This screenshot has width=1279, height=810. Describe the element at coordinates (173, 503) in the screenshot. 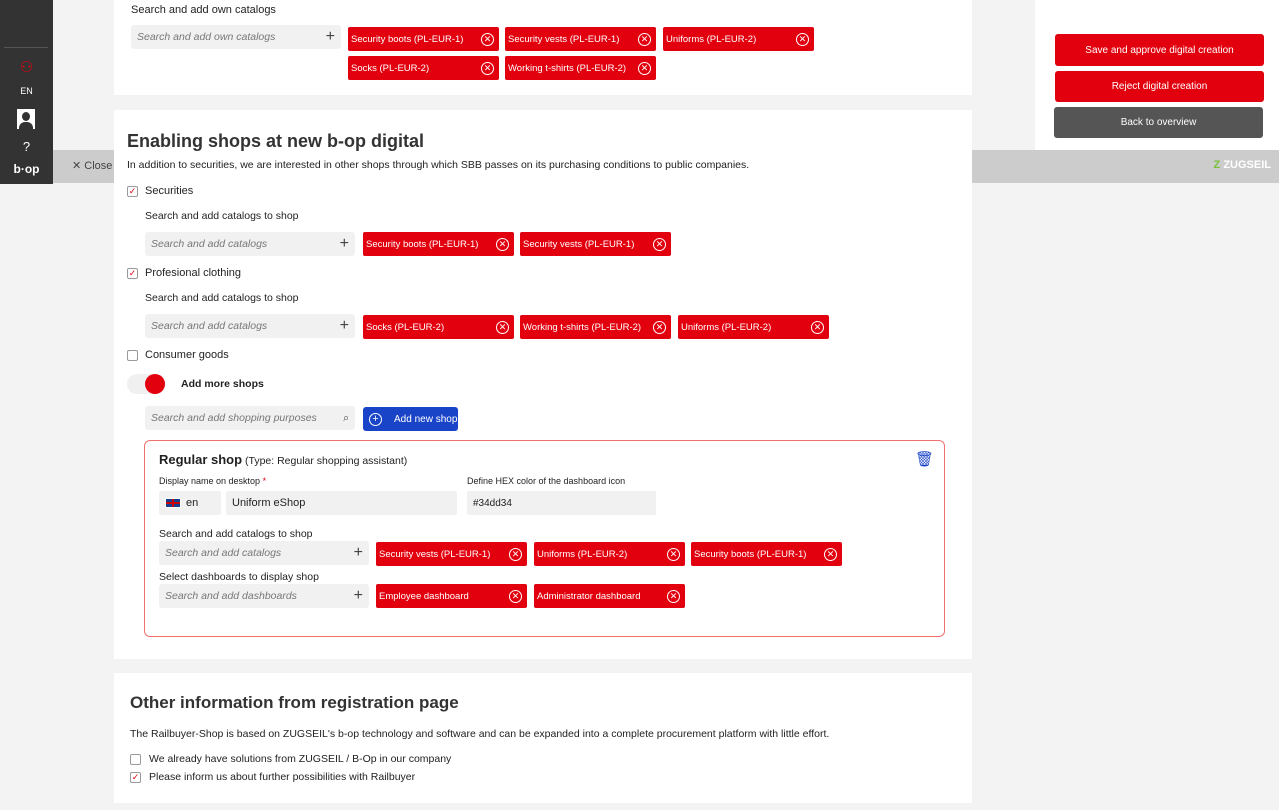

I see `uk-flag-icon` at that location.